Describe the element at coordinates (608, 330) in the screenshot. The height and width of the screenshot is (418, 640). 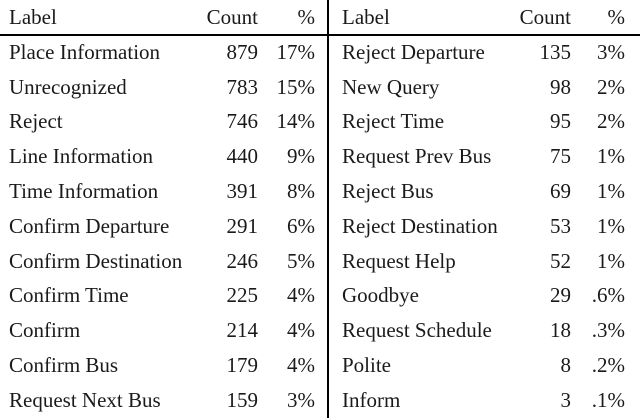
I see `pct-cell: .3%` at that location.